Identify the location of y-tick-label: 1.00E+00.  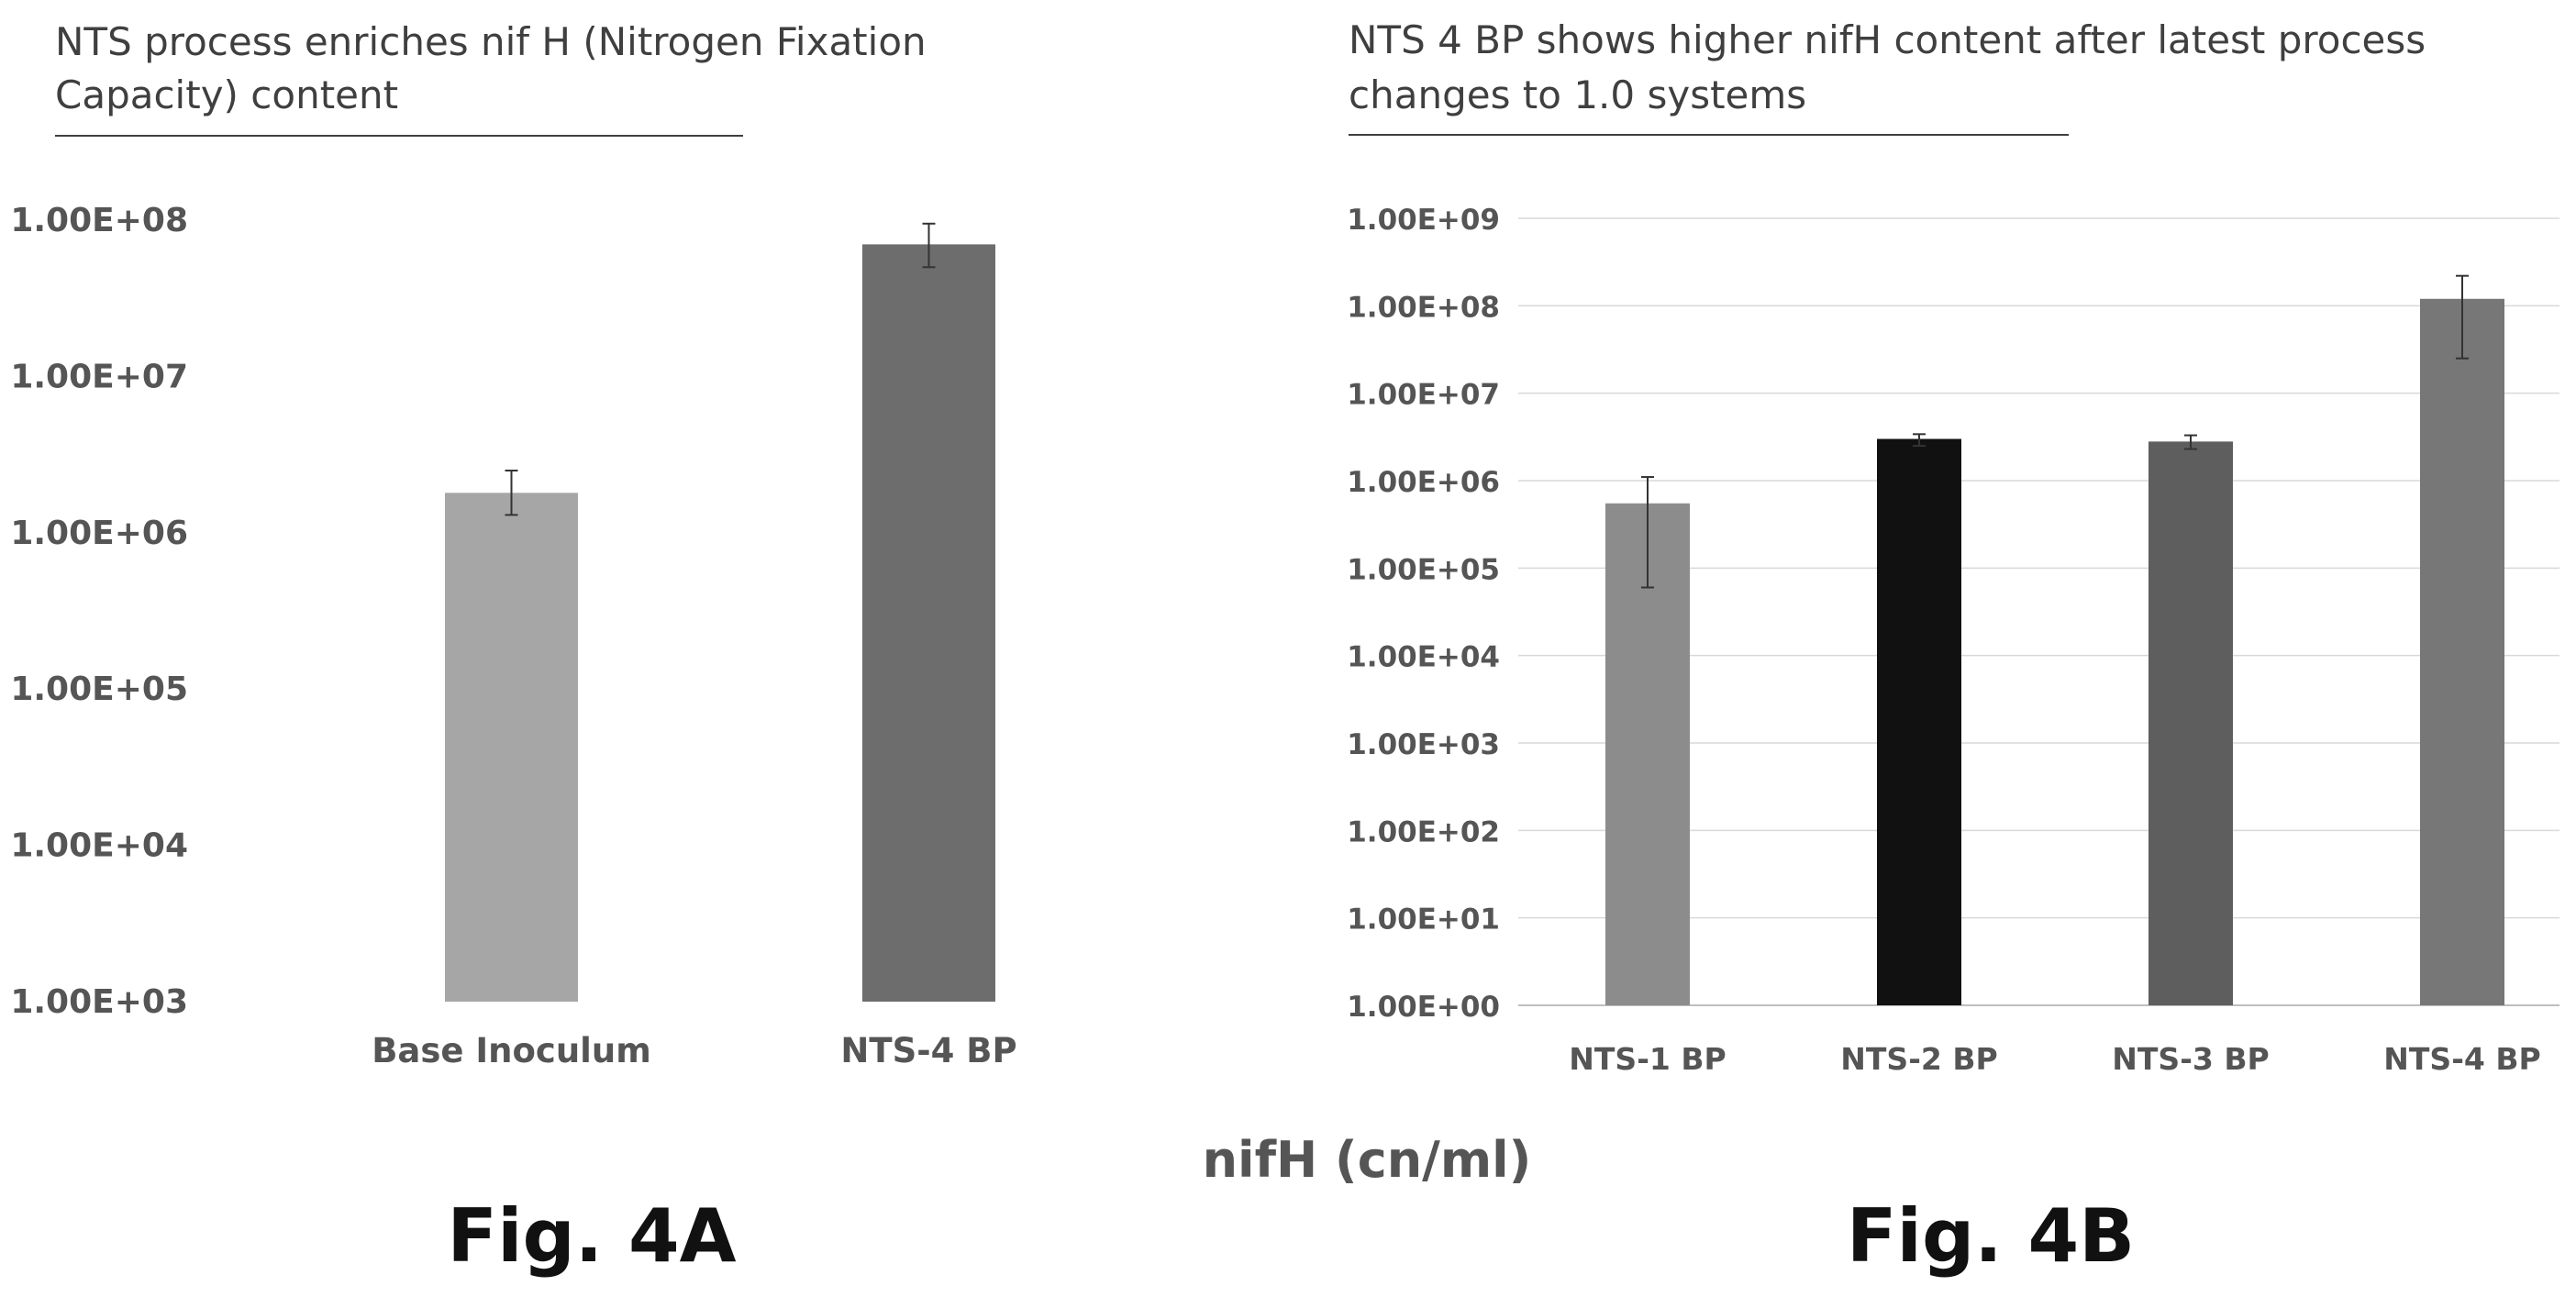
(1423, 1007).